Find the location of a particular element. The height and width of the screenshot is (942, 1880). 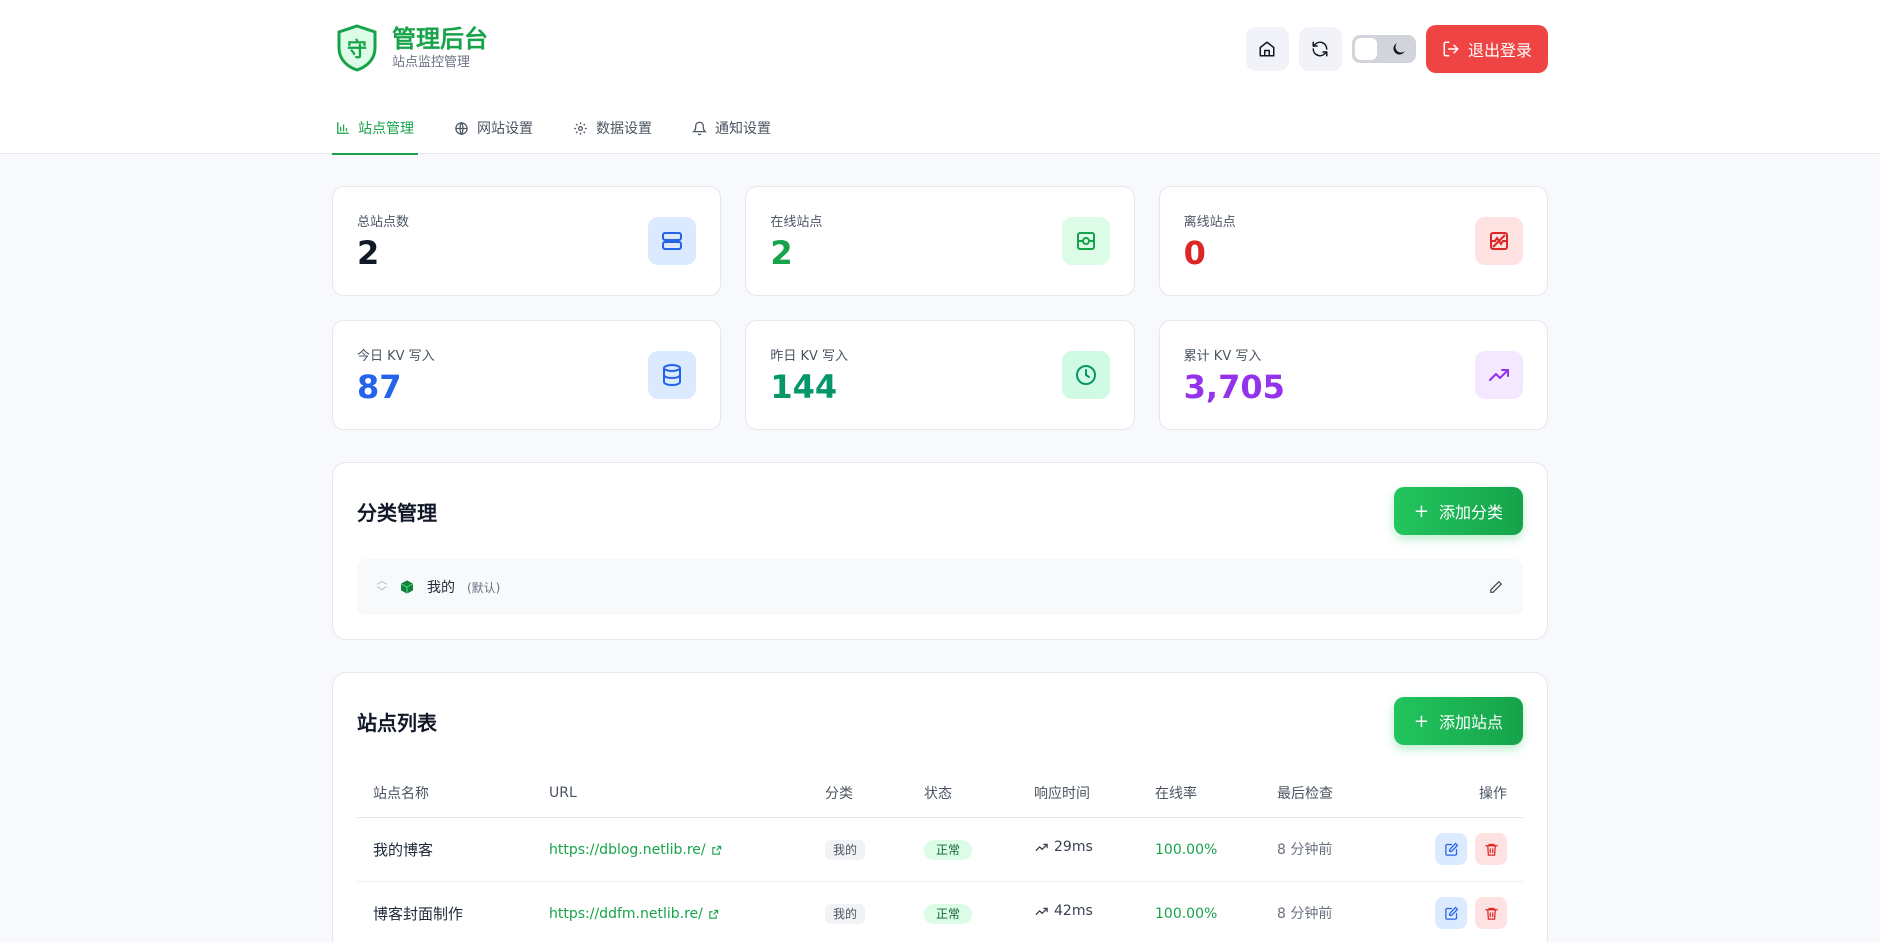

home-icon is located at coordinates (1267, 49).